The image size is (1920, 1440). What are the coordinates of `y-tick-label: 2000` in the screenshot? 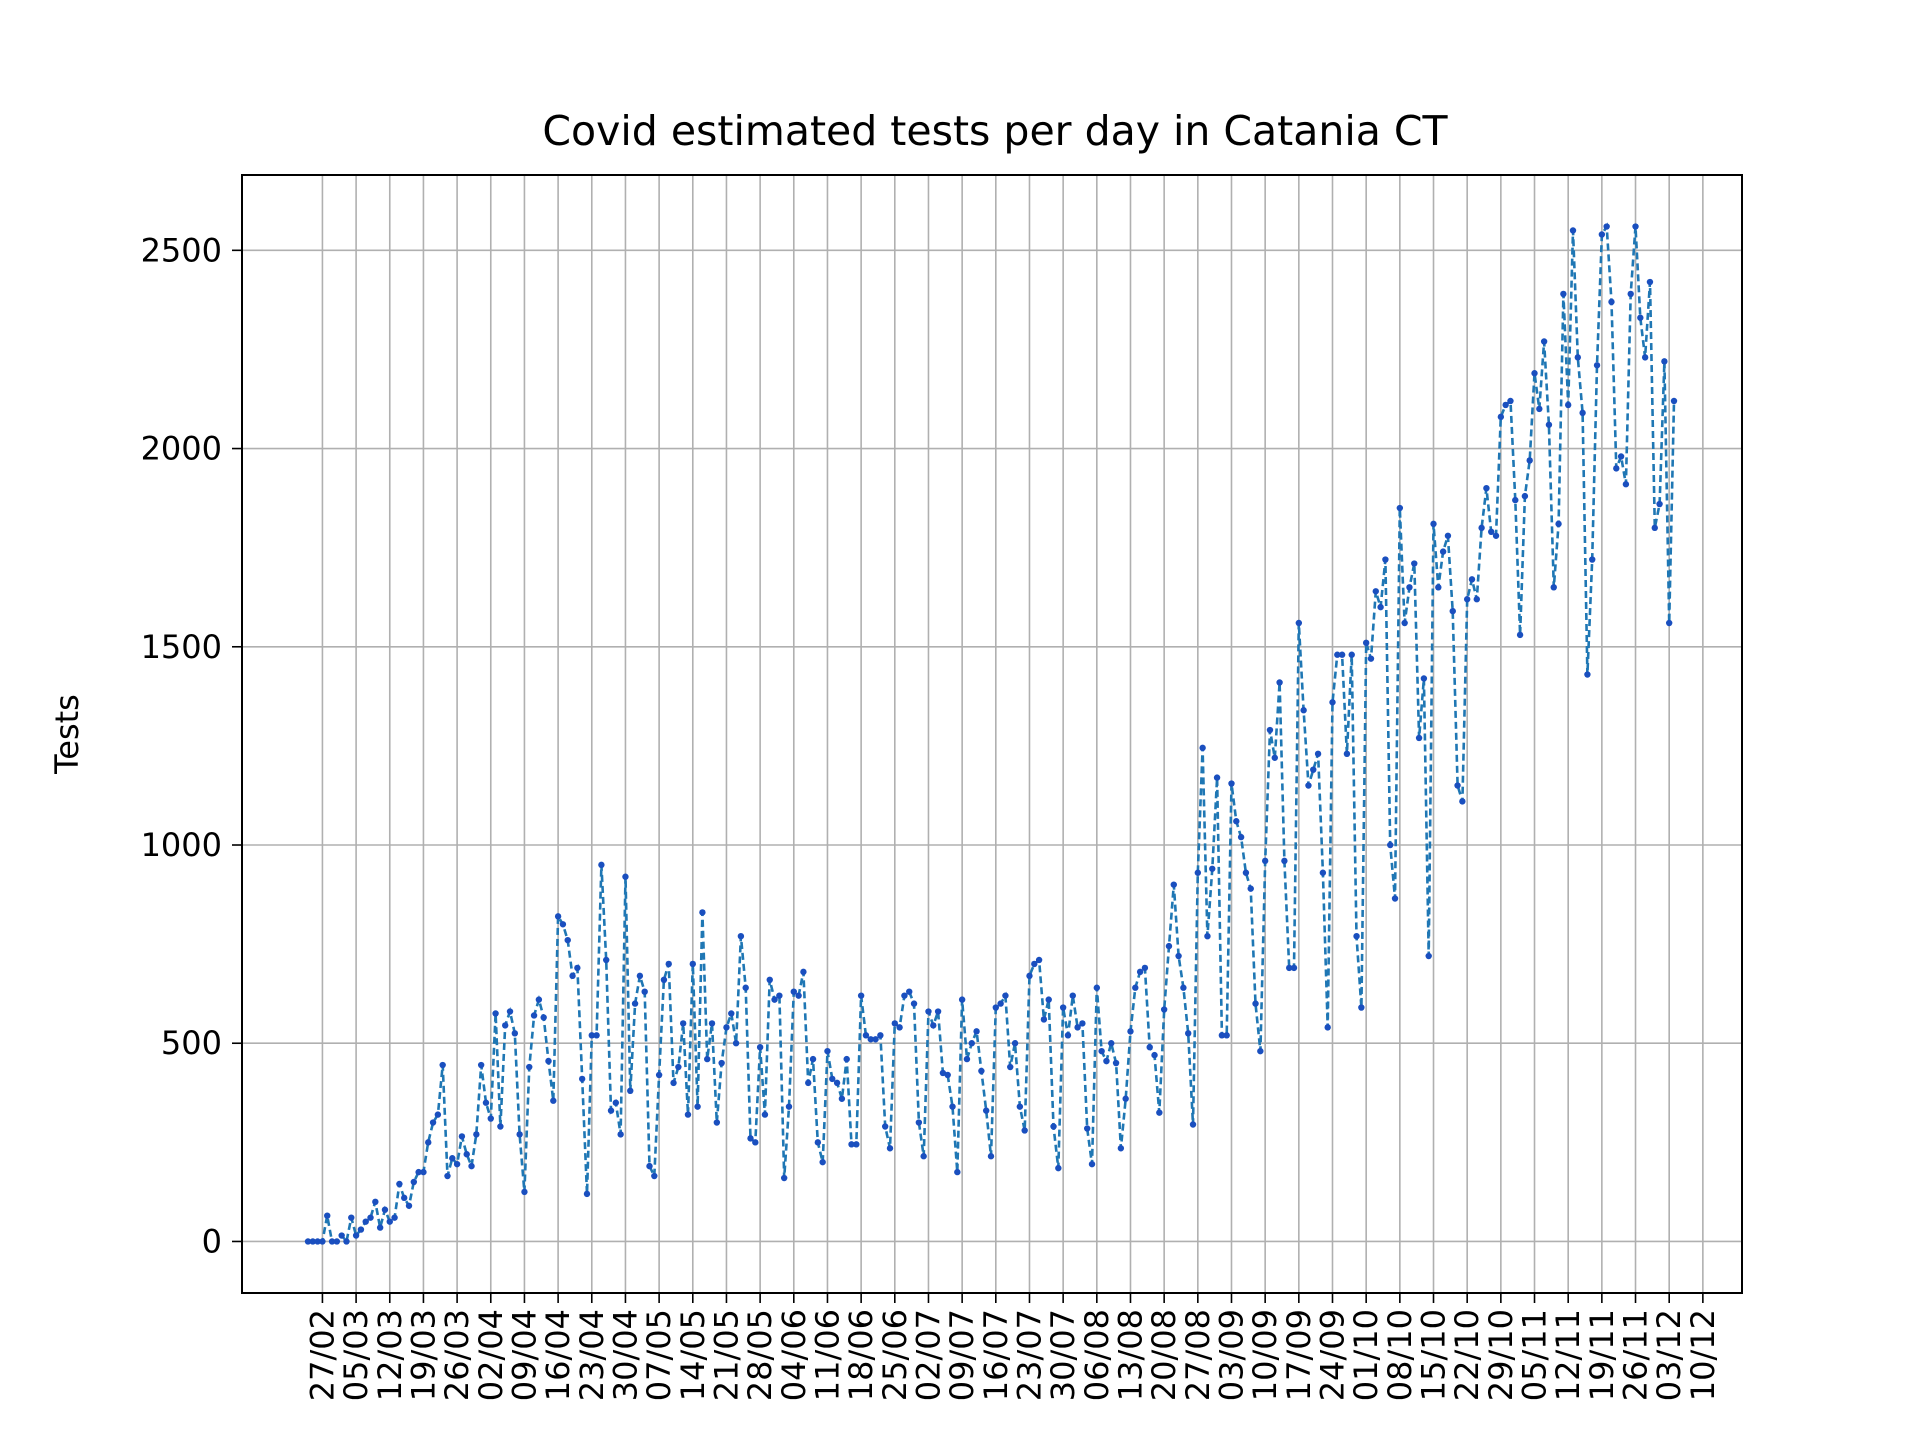 It's located at (181, 449).